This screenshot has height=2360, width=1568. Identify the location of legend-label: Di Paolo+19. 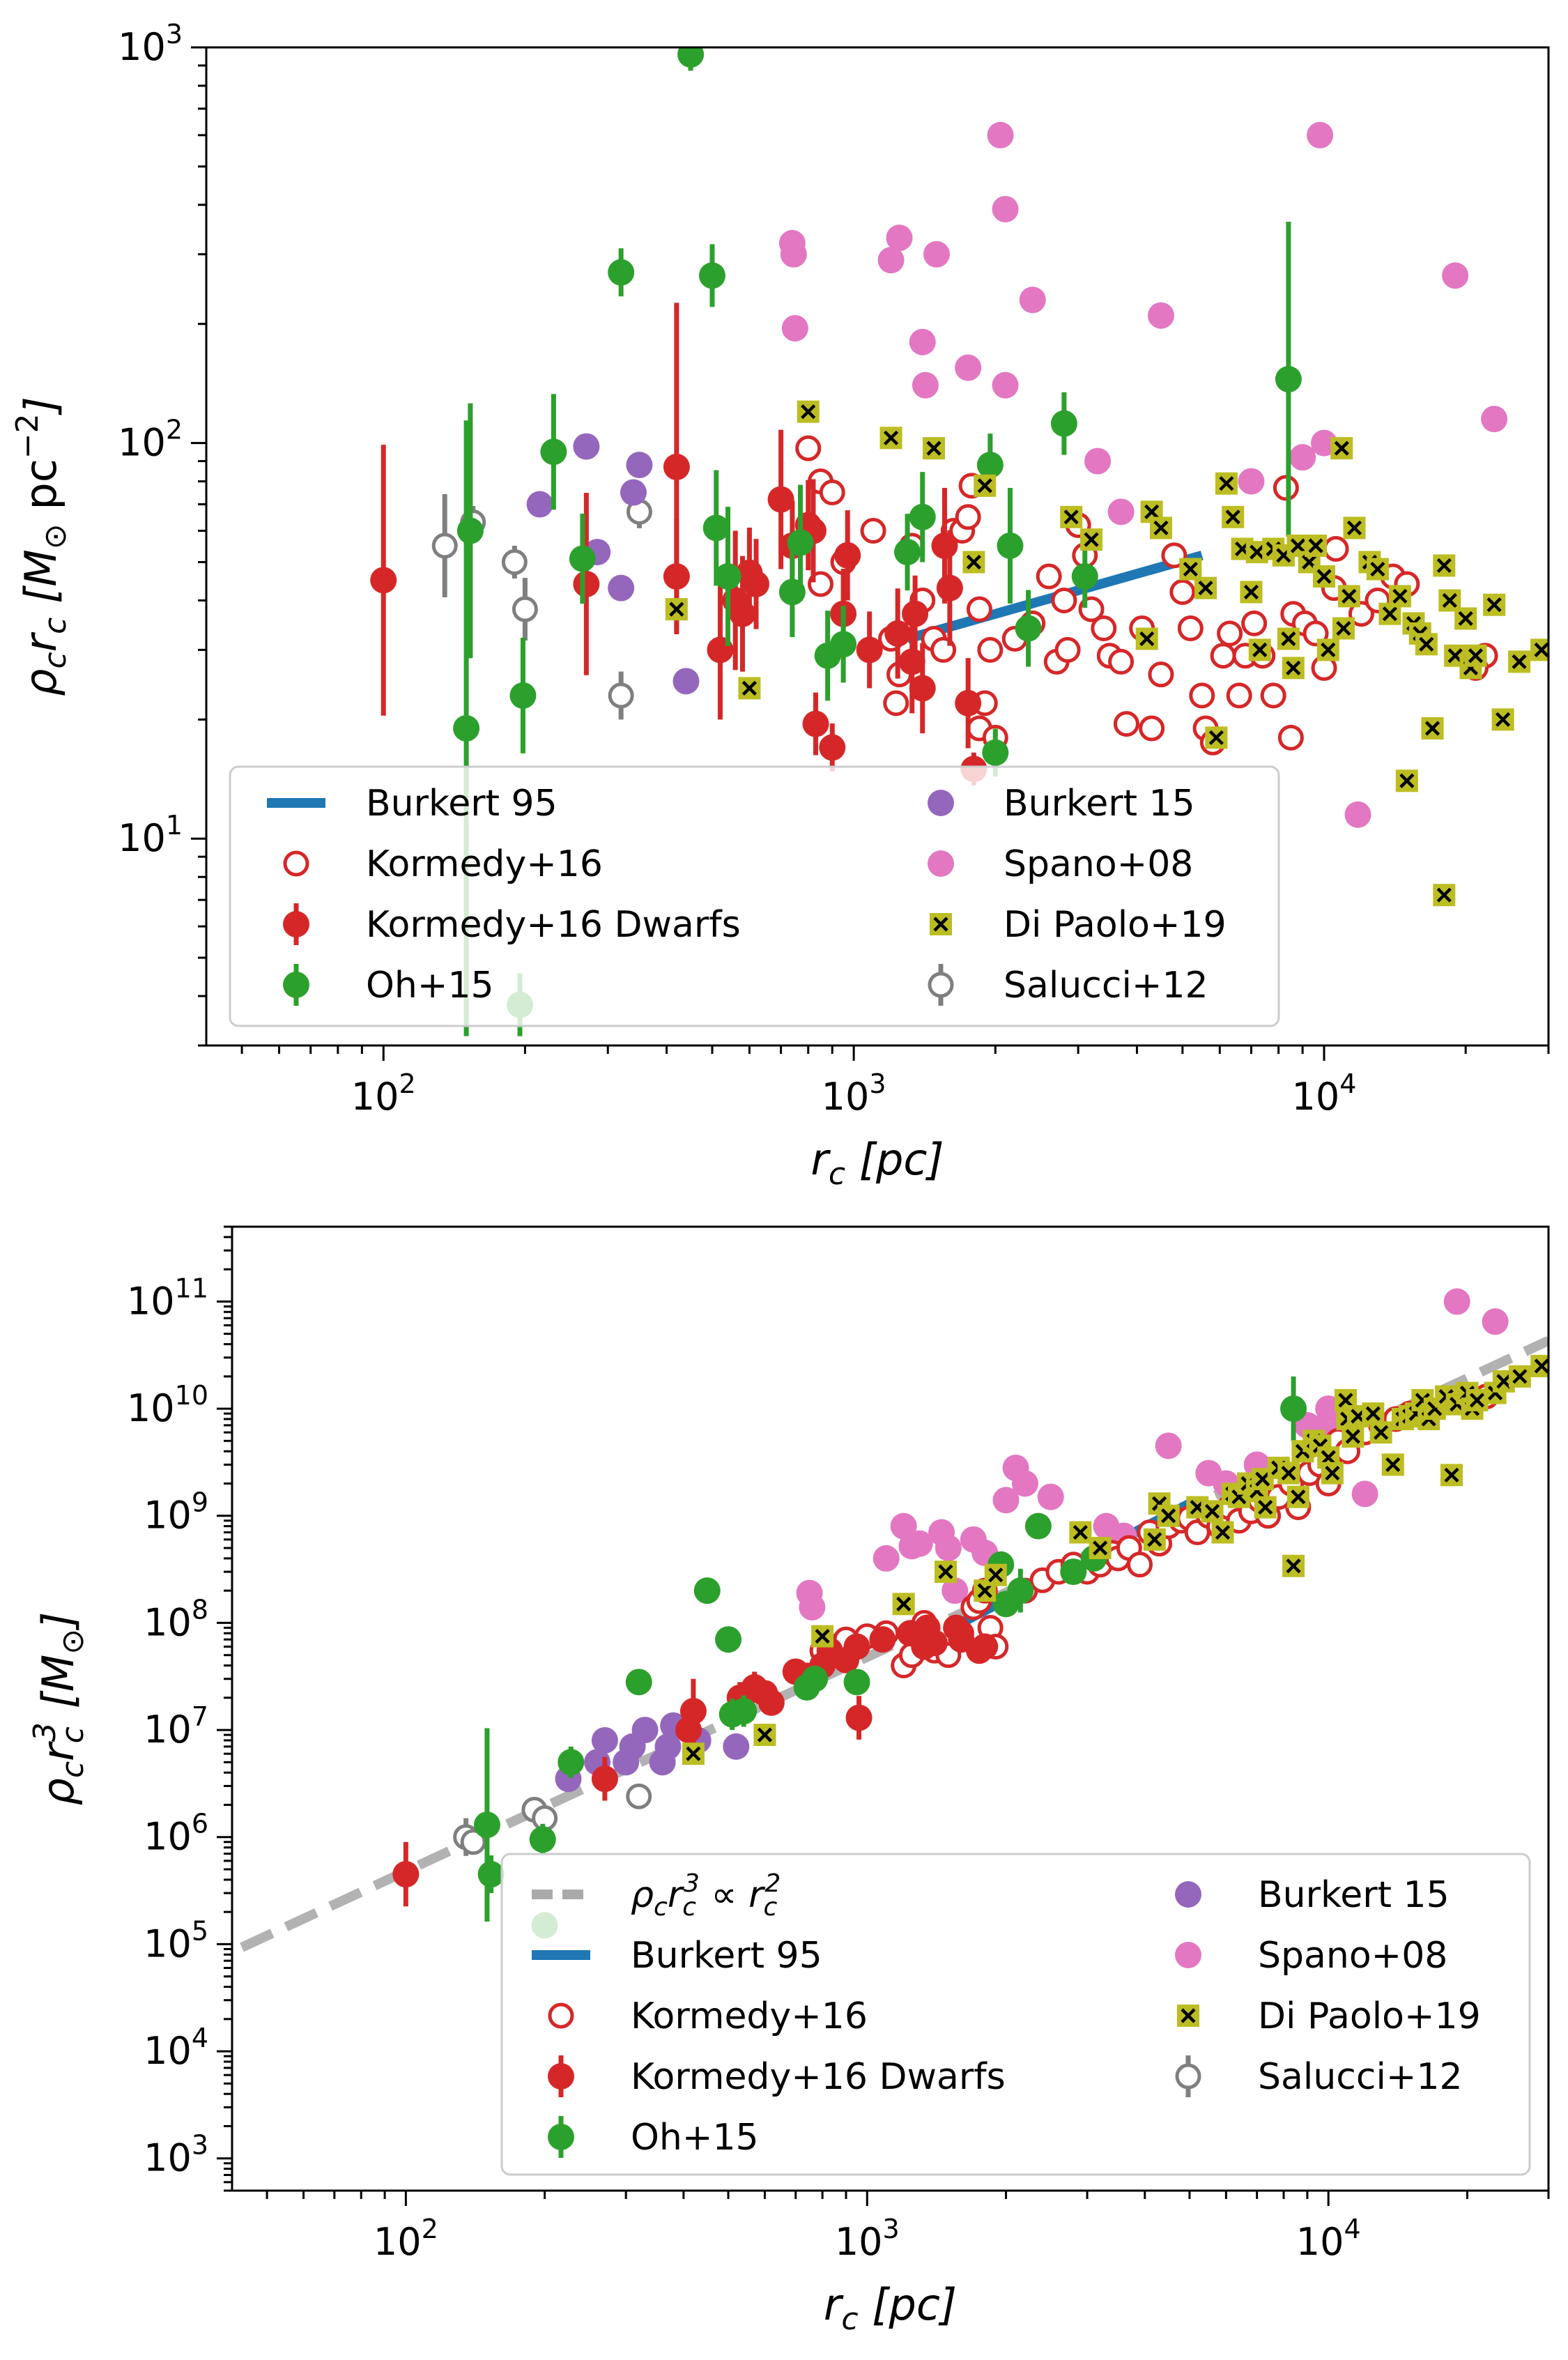
(1115, 925).